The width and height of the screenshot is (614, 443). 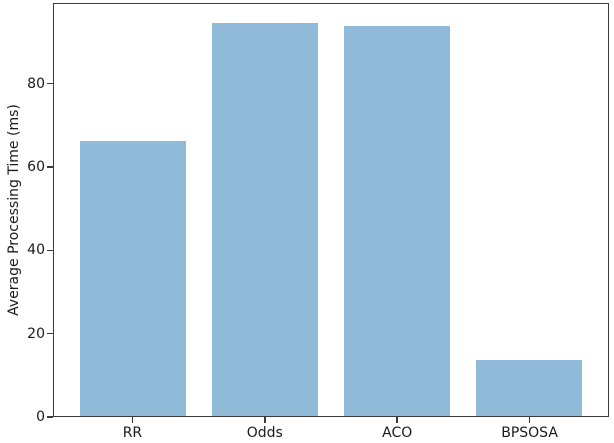 What do you see at coordinates (36, 250) in the screenshot?
I see `y-tick-label: 40` at bounding box center [36, 250].